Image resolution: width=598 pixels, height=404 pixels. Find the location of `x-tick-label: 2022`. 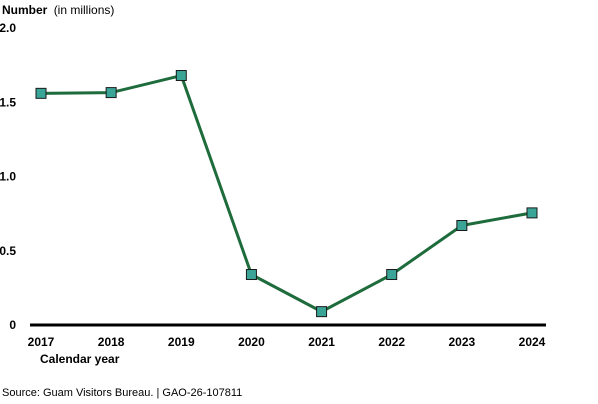

x-tick-label: 2022 is located at coordinates (391, 342).